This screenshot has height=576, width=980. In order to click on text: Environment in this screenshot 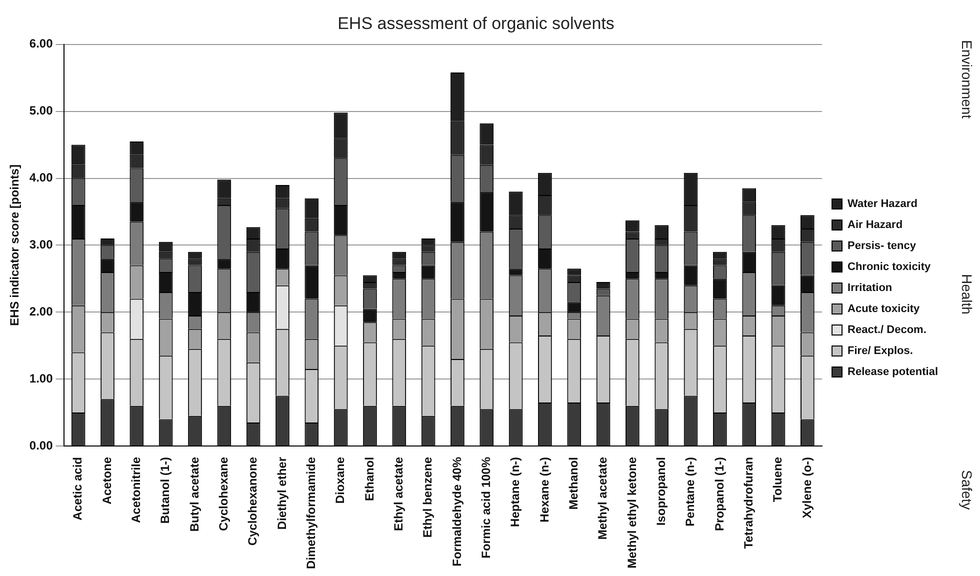, I will do `click(967, 79)`.